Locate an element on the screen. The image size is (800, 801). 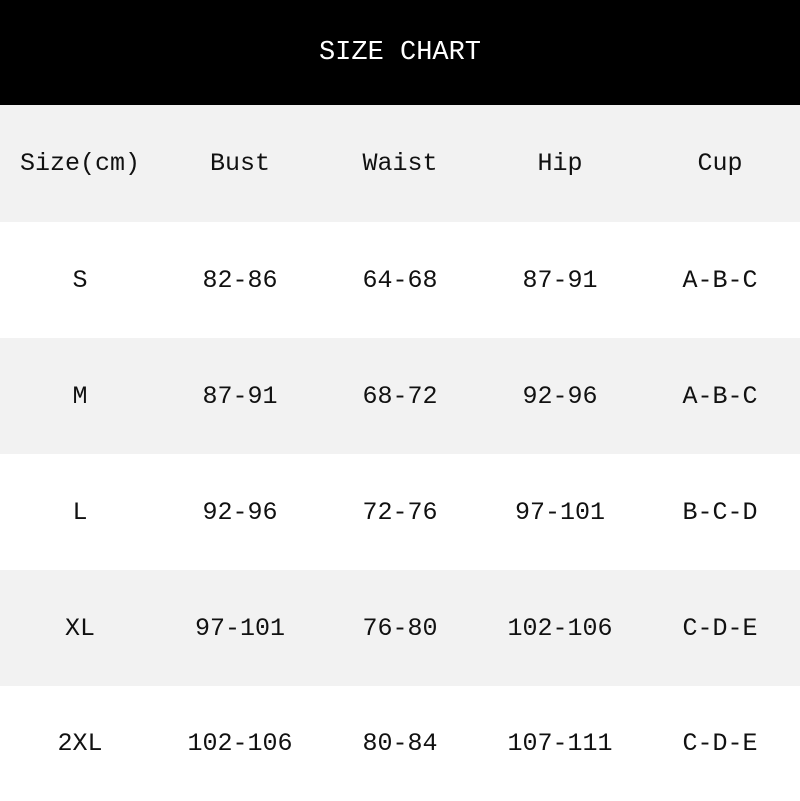
column-header: Hip is located at coordinates (560, 163).